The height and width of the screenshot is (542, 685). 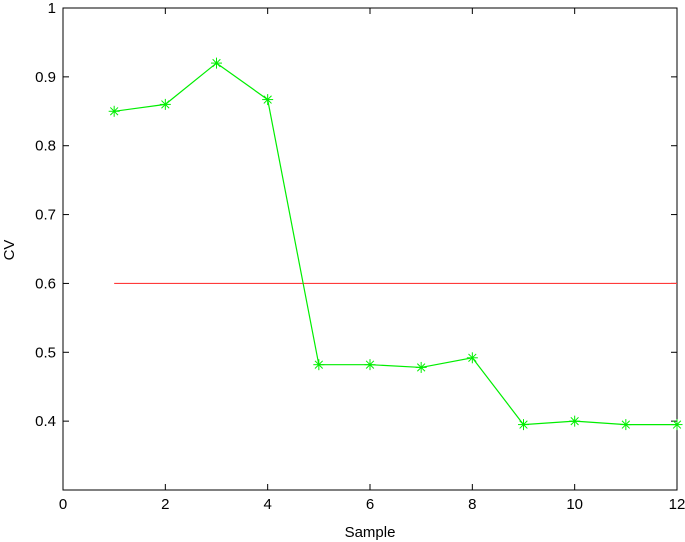 I want to click on y-axis-label: CV, so click(x=9, y=250).